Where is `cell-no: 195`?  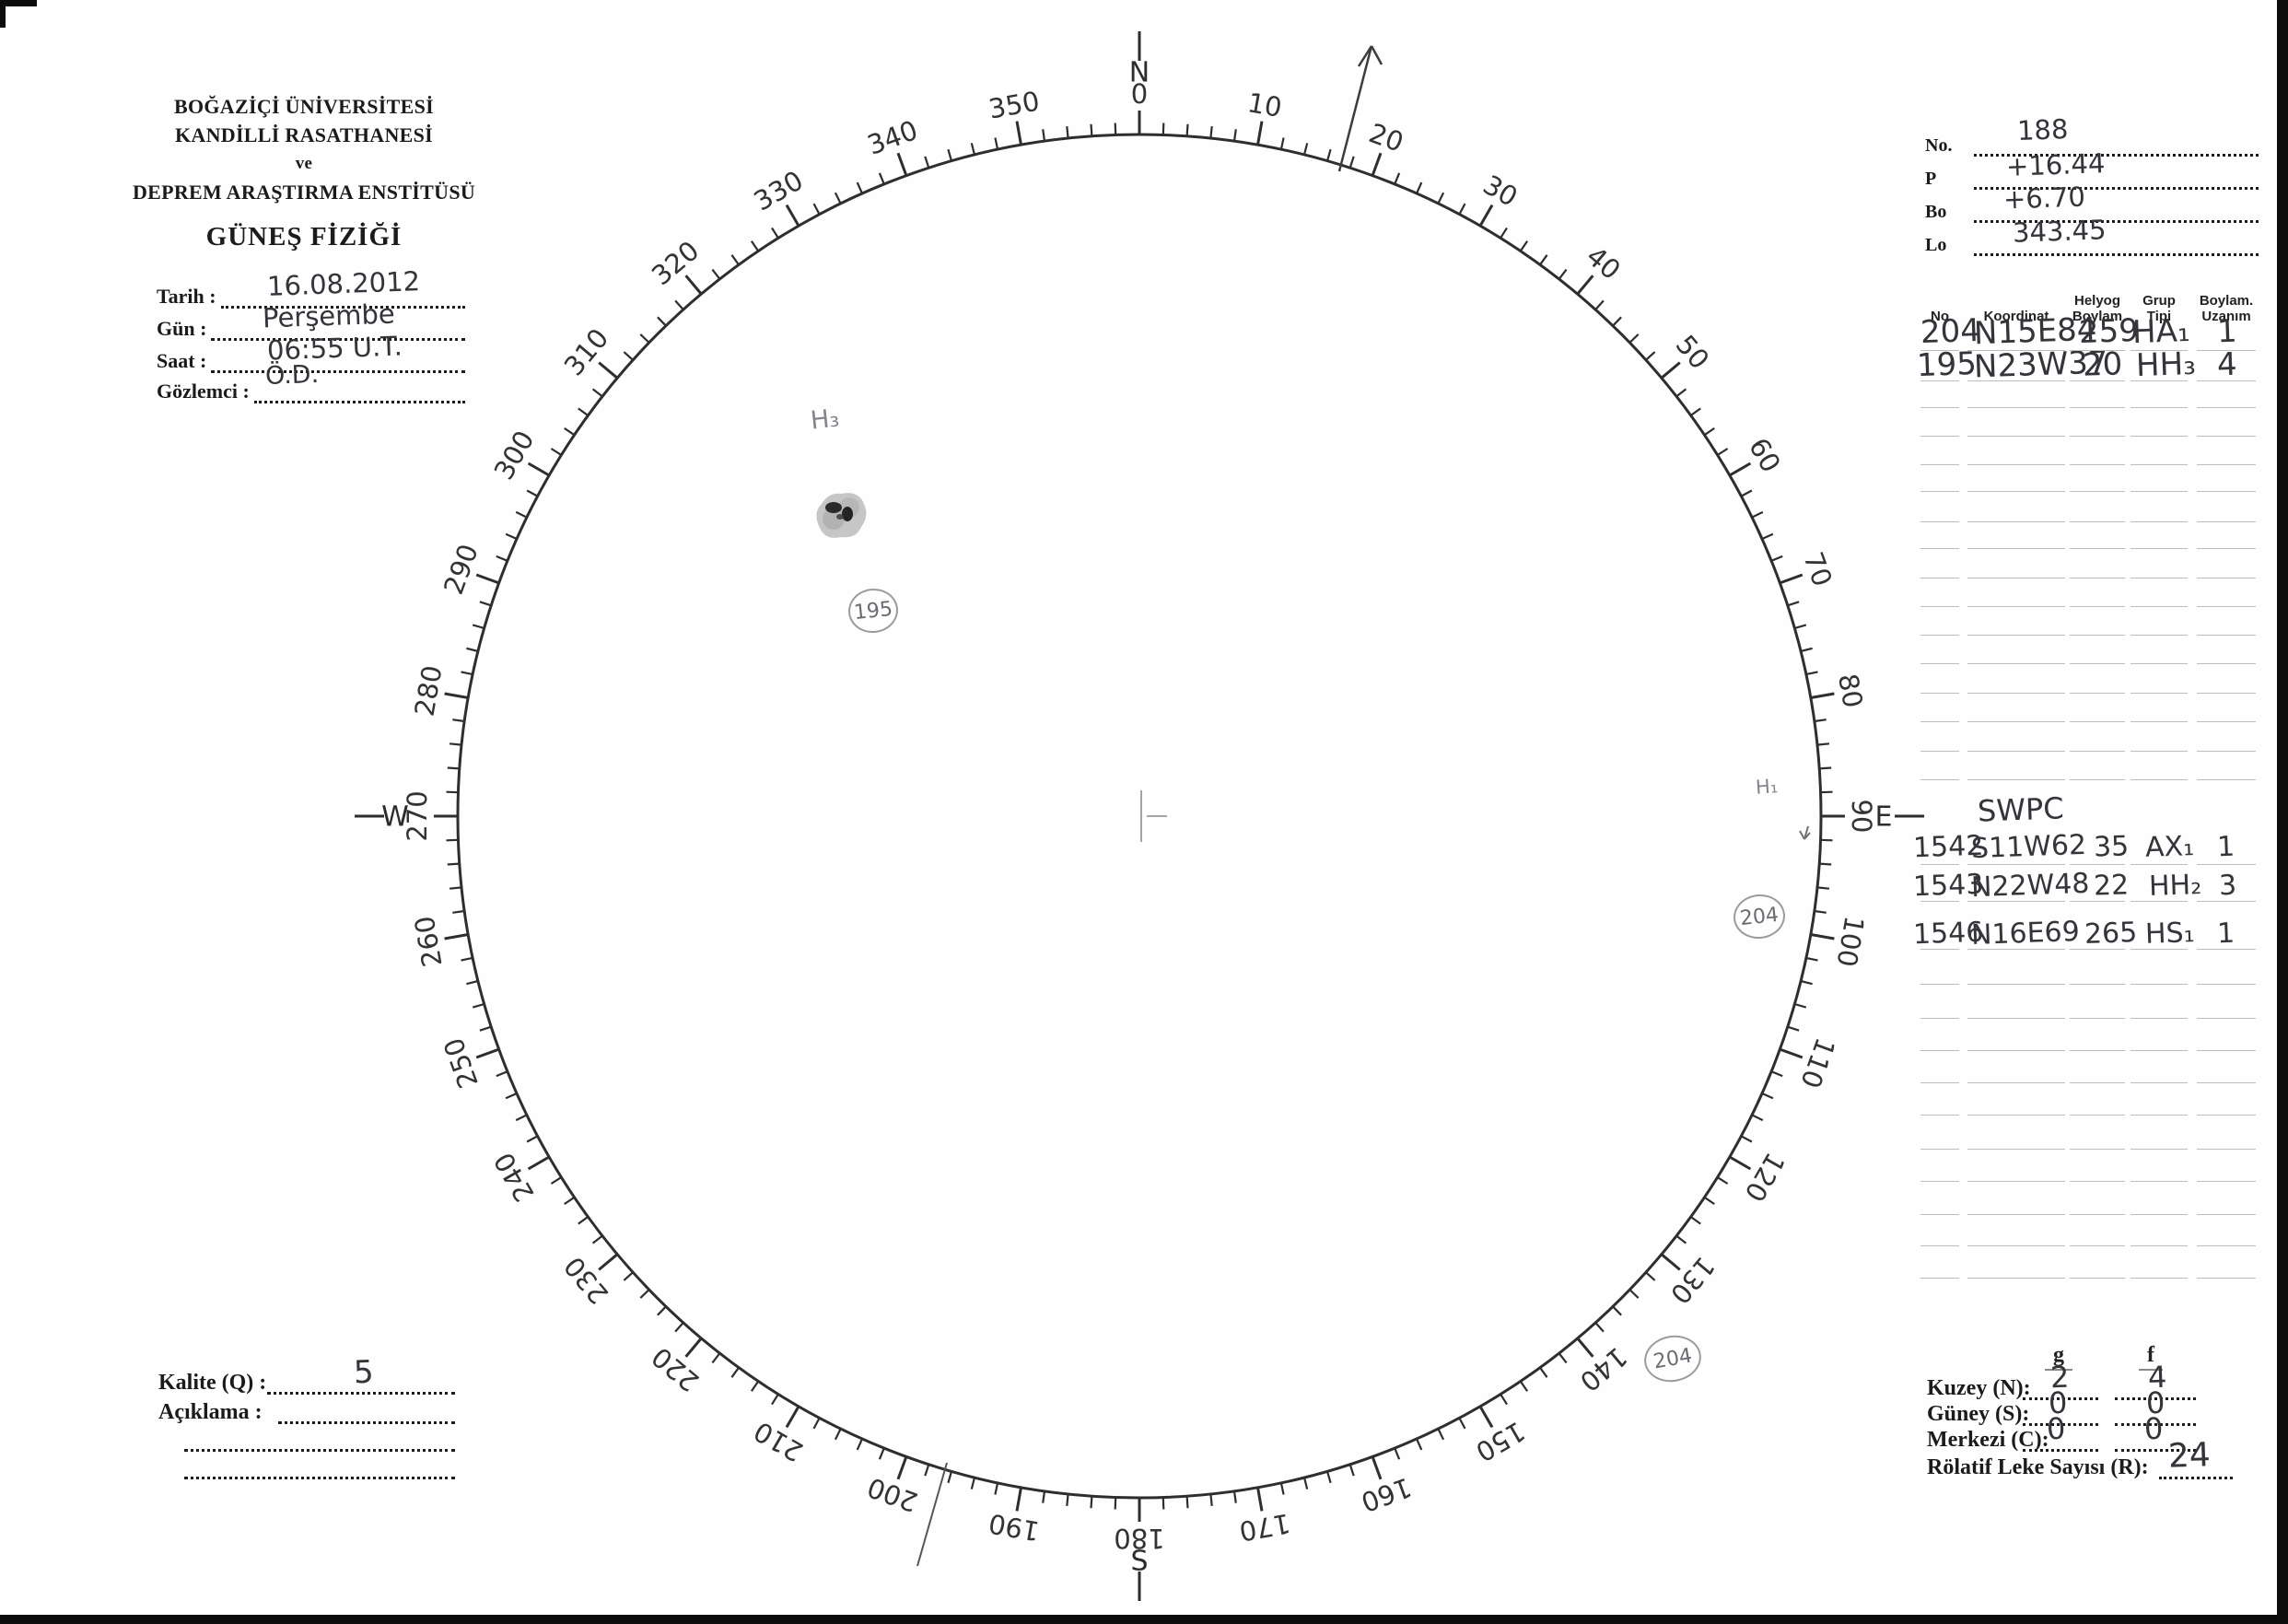 cell-no: 195 is located at coordinates (1947, 365).